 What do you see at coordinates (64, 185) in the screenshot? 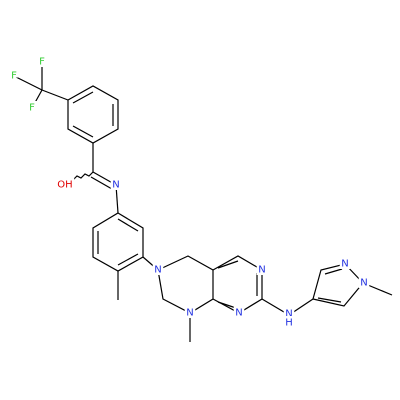
I see `atom-label: OH` at bounding box center [64, 185].